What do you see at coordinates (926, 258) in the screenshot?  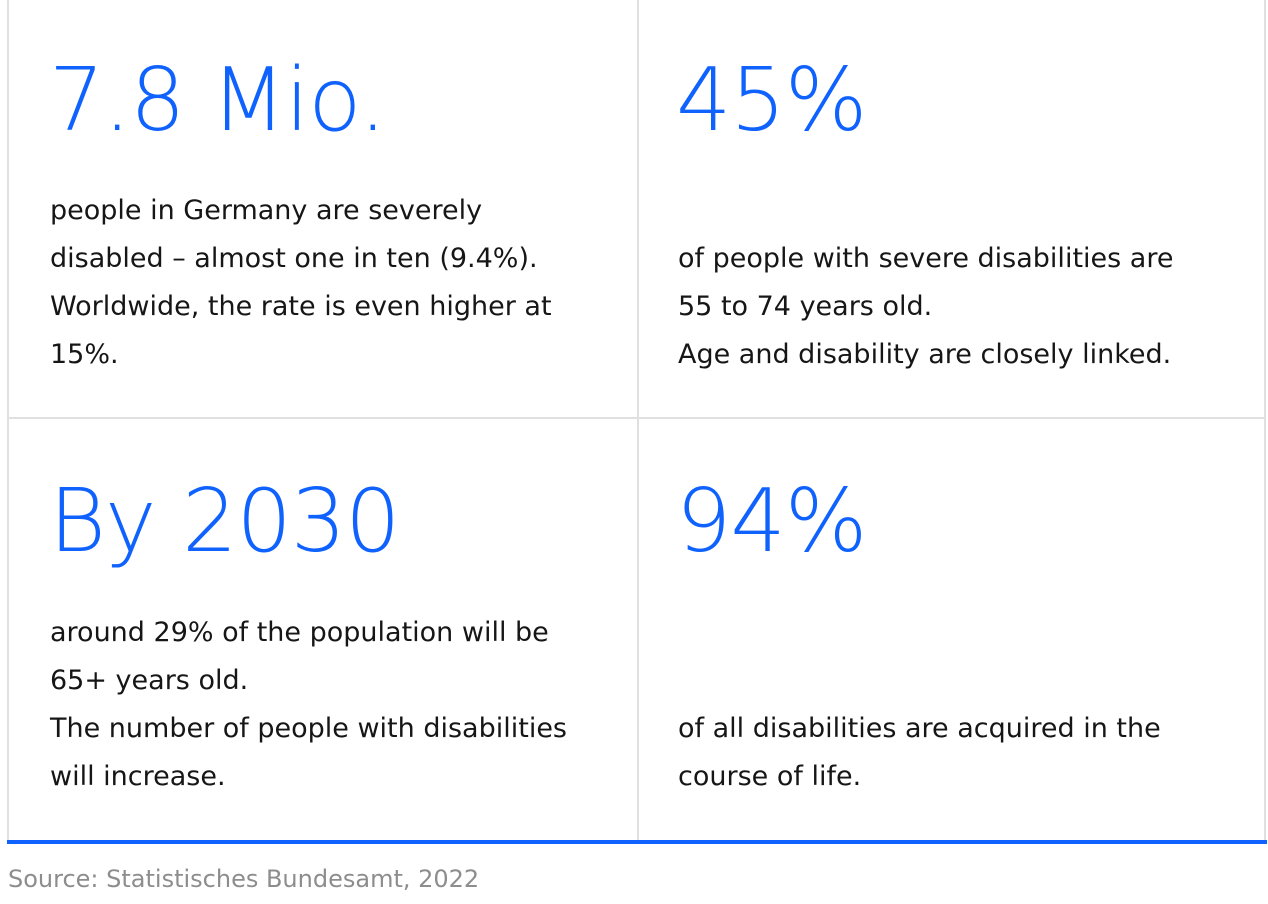 I see `stat-description-line: of people with severe disabilities are` at bounding box center [926, 258].